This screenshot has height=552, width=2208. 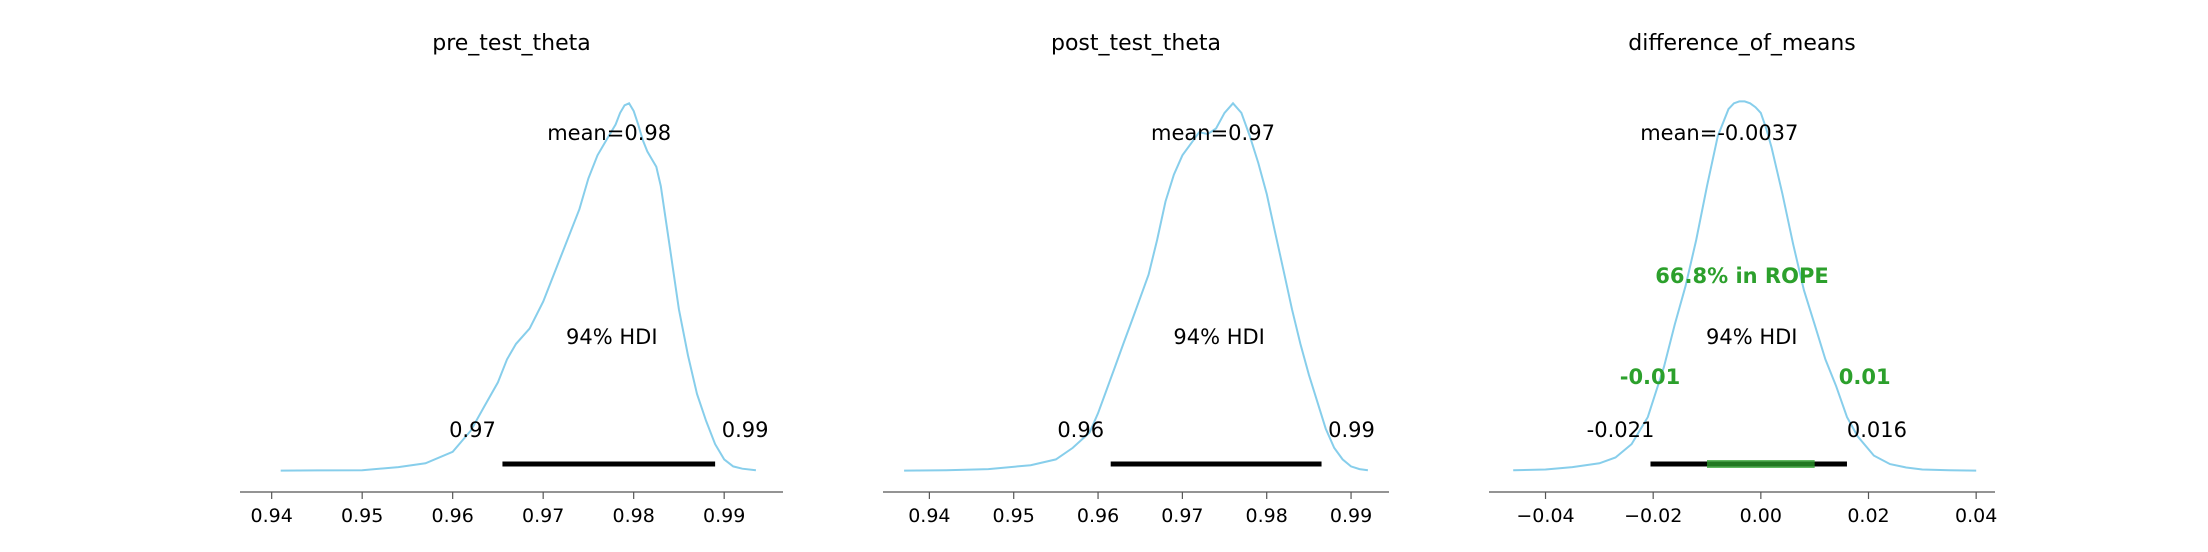 What do you see at coordinates (1080, 430) in the screenshot?
I see `hdi-low-label: 0.96` at bounding box center [1080, 430].